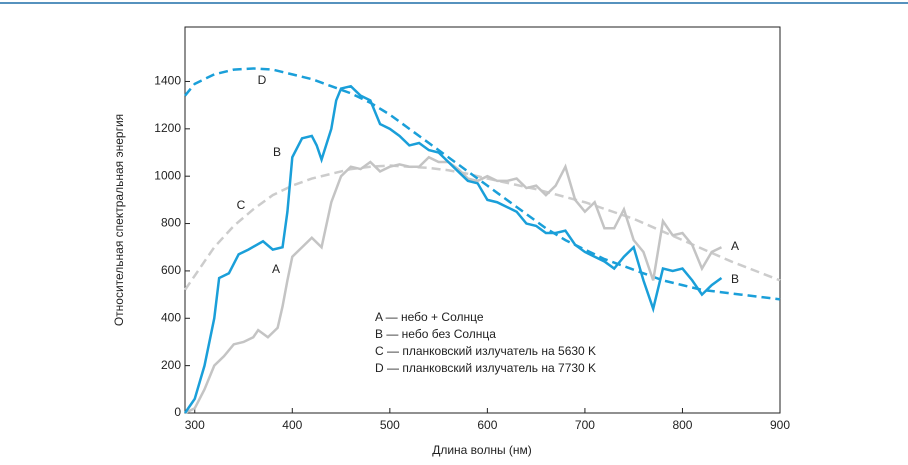 The height and width of the screenshot is (465, 908). Describe the element at coordinates (485, 351) in the screenshot. I see `legend-entry: C — планковский излучатель на 5630 K` at that location.